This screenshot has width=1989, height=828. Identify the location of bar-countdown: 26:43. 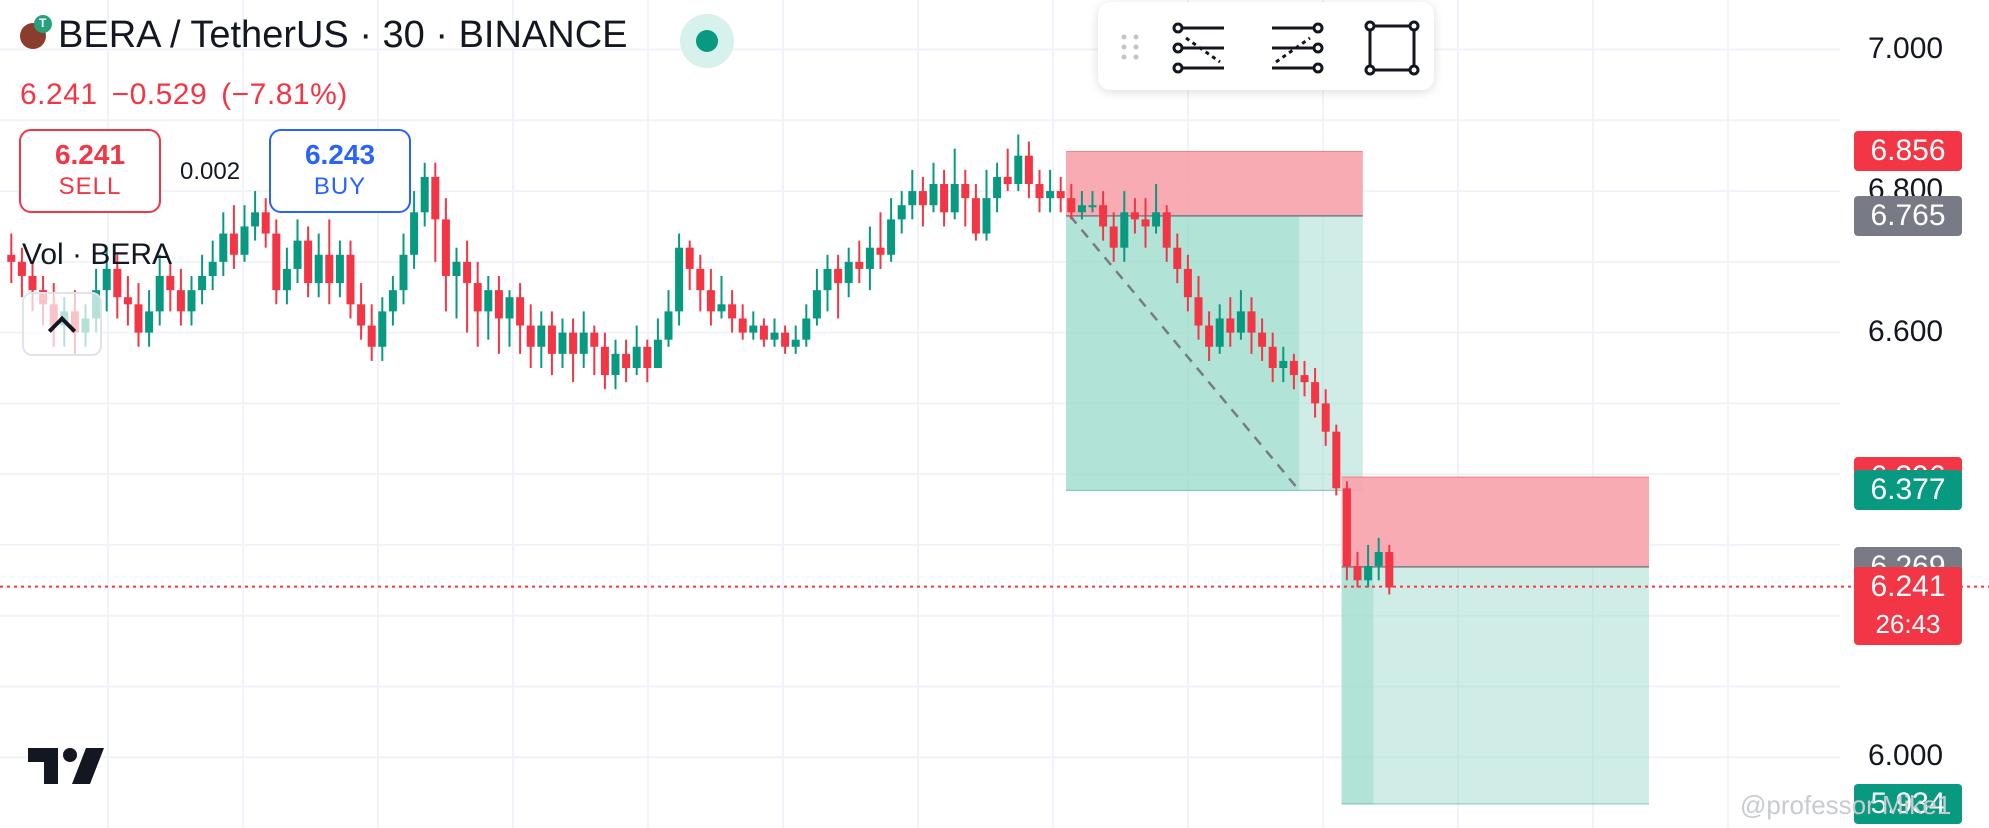
(1908, 623).